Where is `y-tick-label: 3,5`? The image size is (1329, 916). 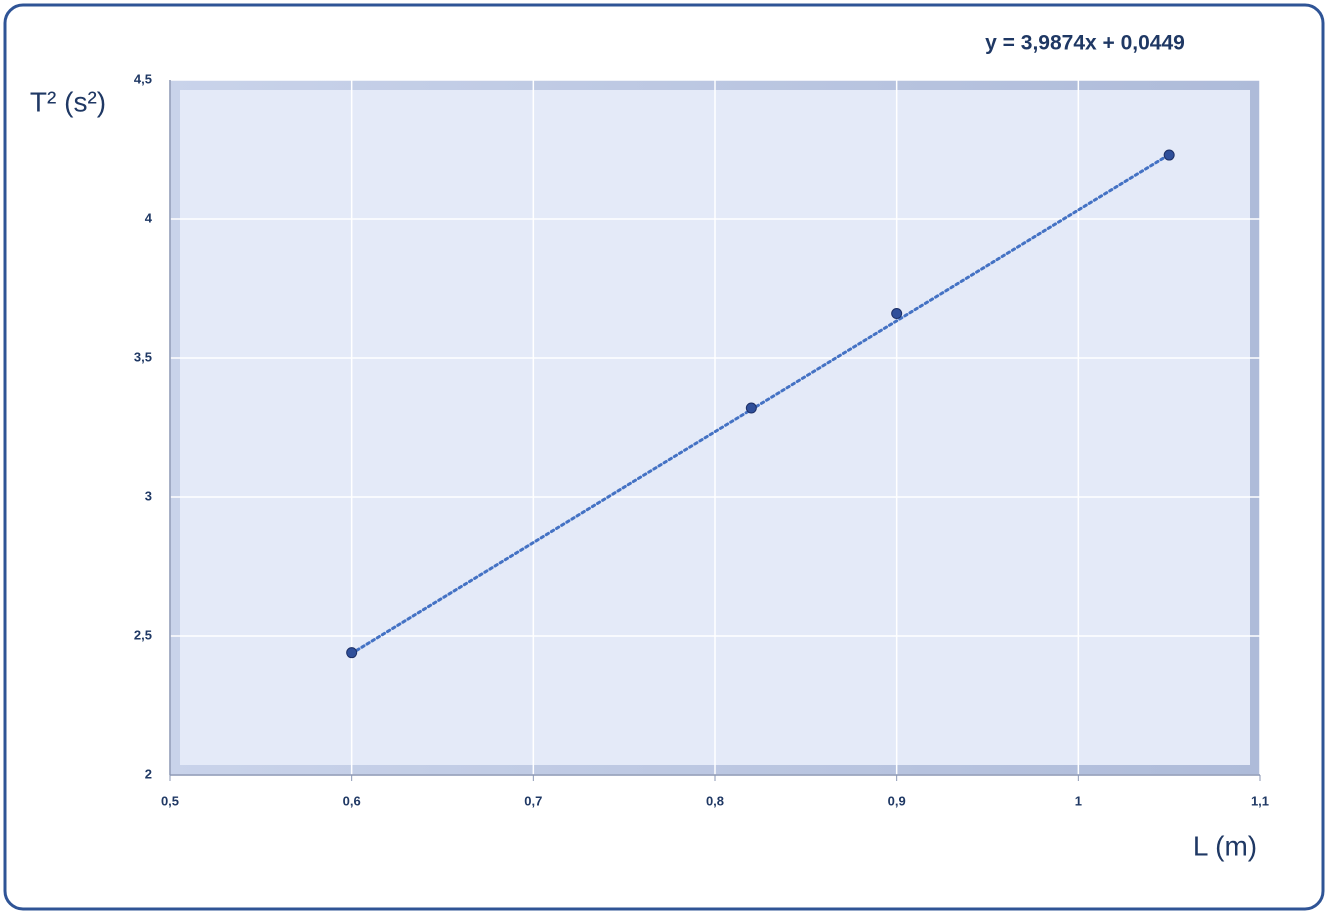
y-tick-label: 3,5 is located at coordinates (143, 356).